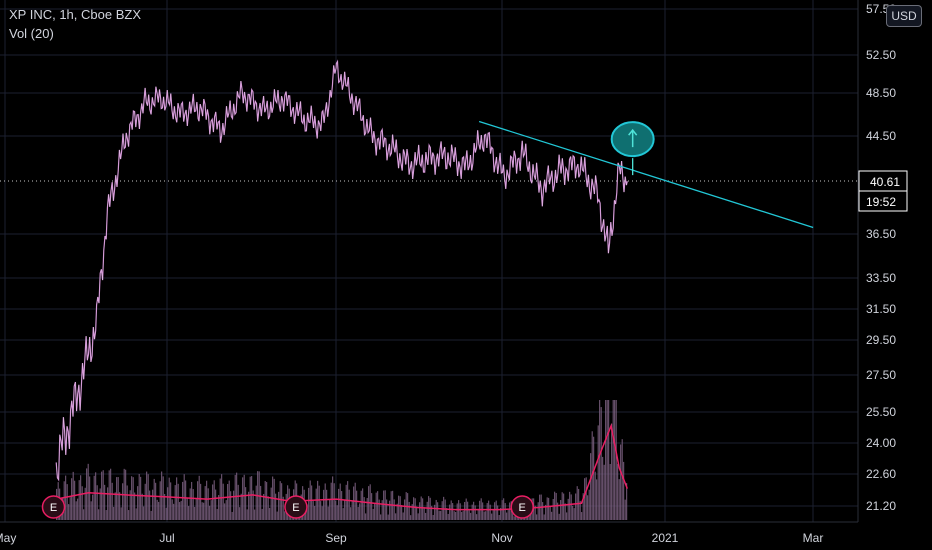 The width and height of the screenshot is (932, 550). I want to click on y-tick-label: 33.50, so click(881, 278).